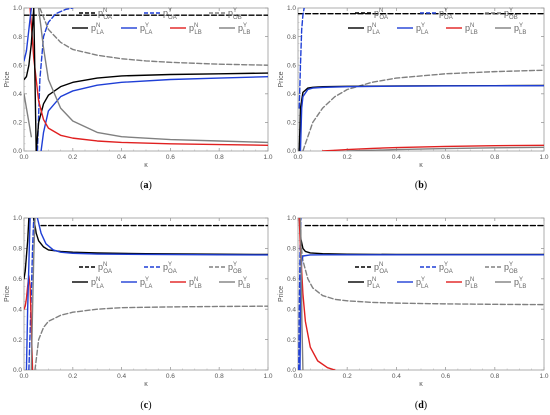  What do you see at coordinates (421, 405) in the screenshot?
I see `panel-caption: (d)` at bounding box center [421, 405].